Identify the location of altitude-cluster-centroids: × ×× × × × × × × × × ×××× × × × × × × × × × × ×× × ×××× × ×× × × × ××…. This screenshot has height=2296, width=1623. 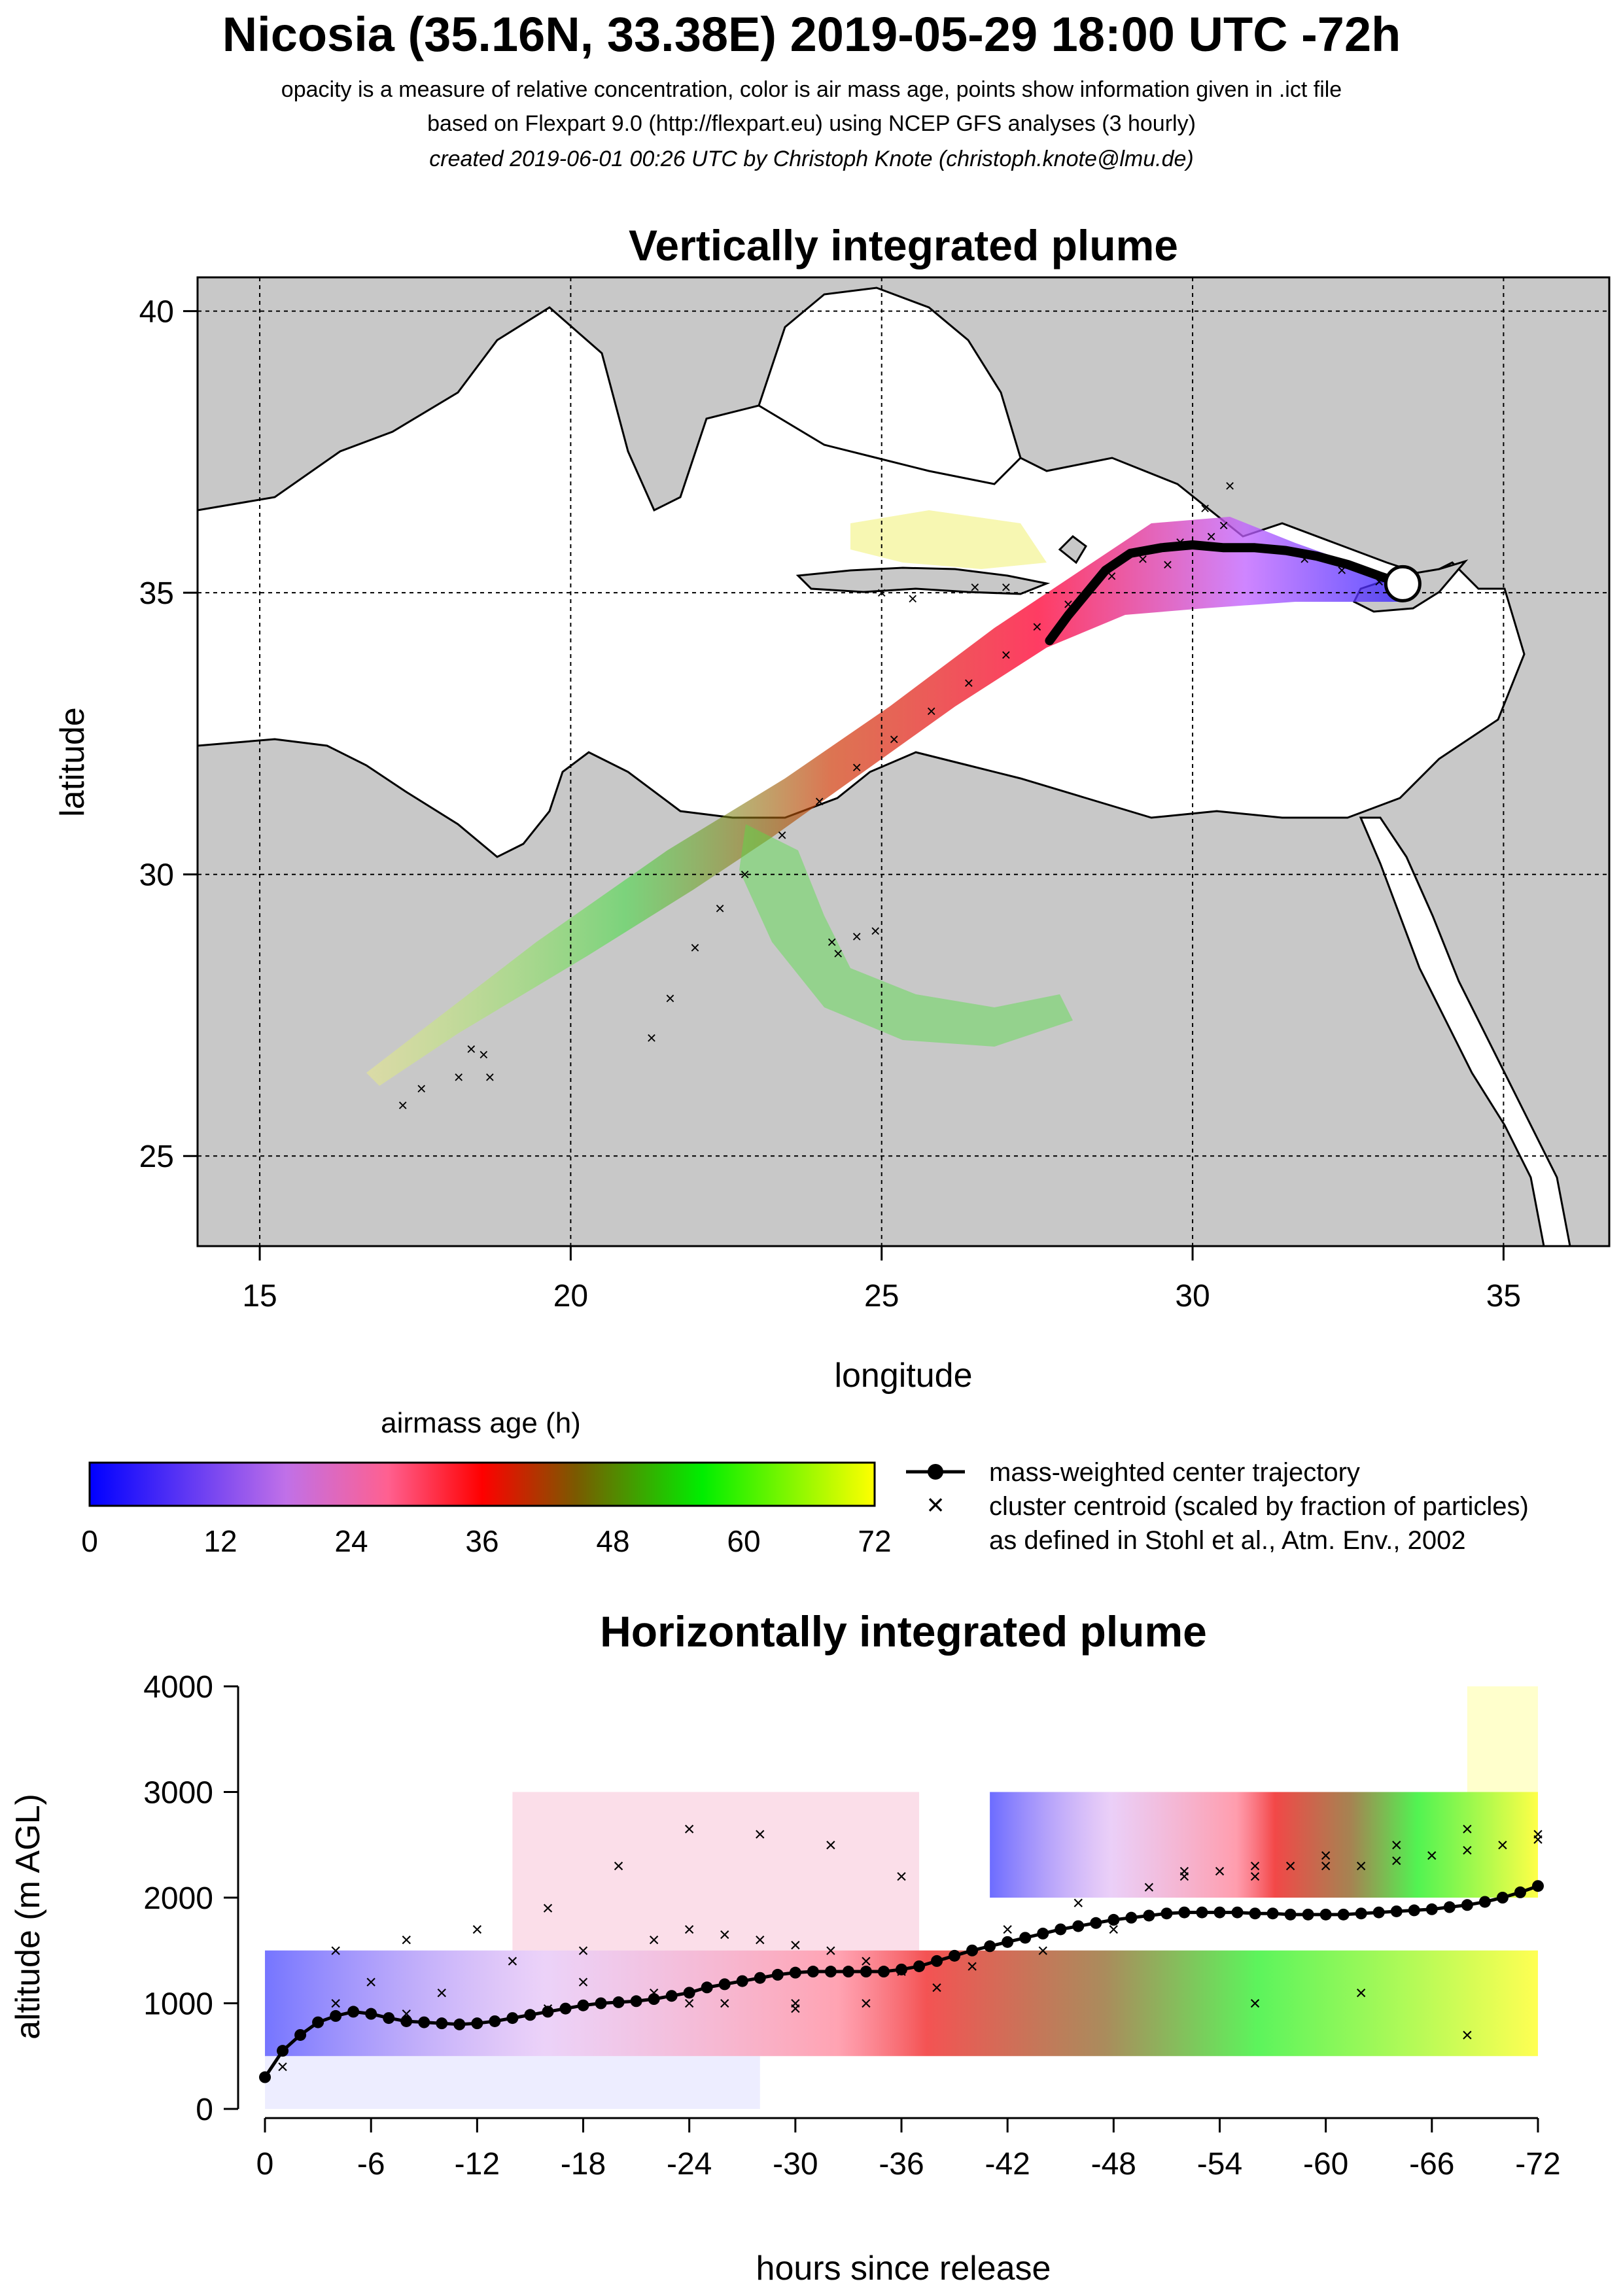
(910, 1948).